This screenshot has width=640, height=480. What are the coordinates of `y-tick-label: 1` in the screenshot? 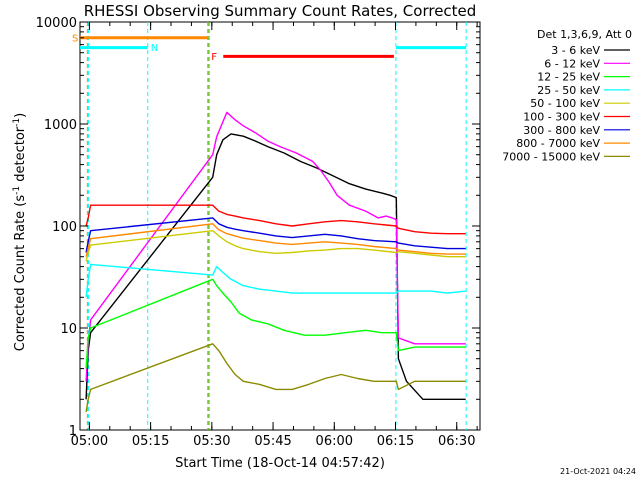 It's located at (73, 431).